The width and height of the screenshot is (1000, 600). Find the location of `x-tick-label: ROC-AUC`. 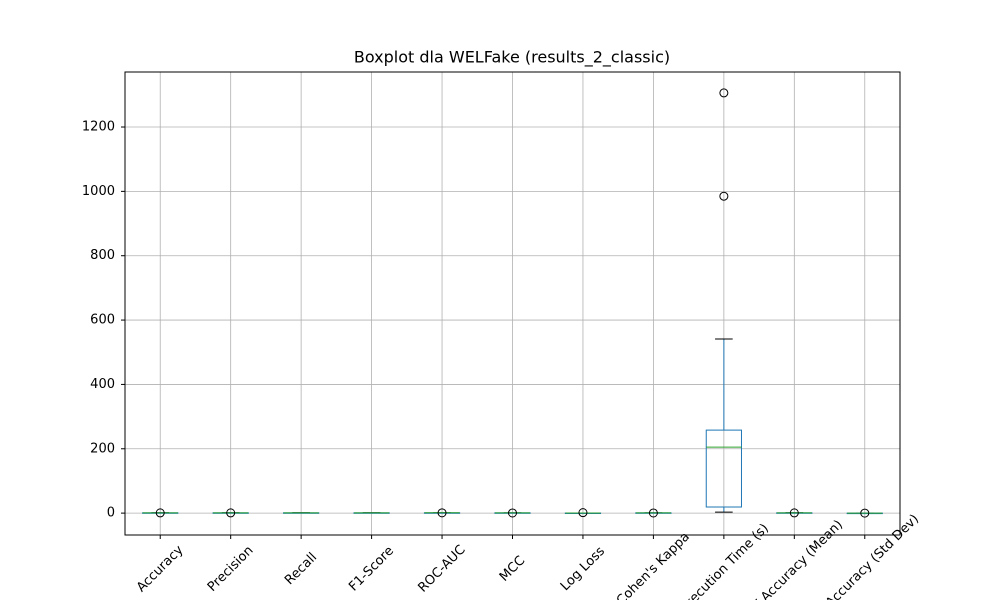

x-tick-label: ROC-AUC is located at coordinates (441, 568).